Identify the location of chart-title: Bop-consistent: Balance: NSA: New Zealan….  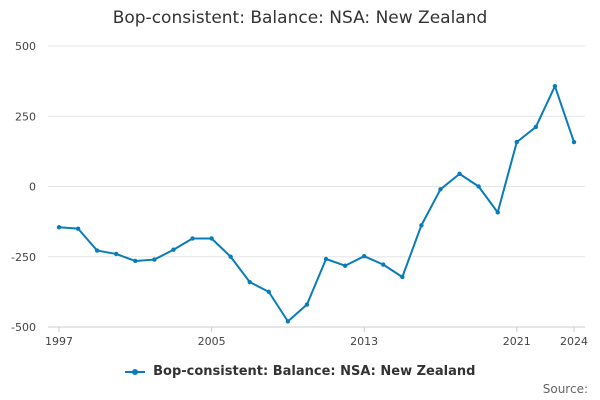
(300, 18).